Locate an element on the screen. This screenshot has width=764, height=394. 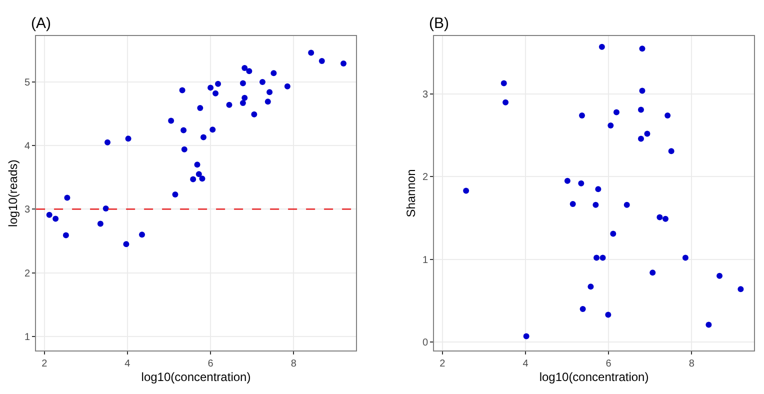
y-axis-title: Shannon is located at coordinates (411, 193).